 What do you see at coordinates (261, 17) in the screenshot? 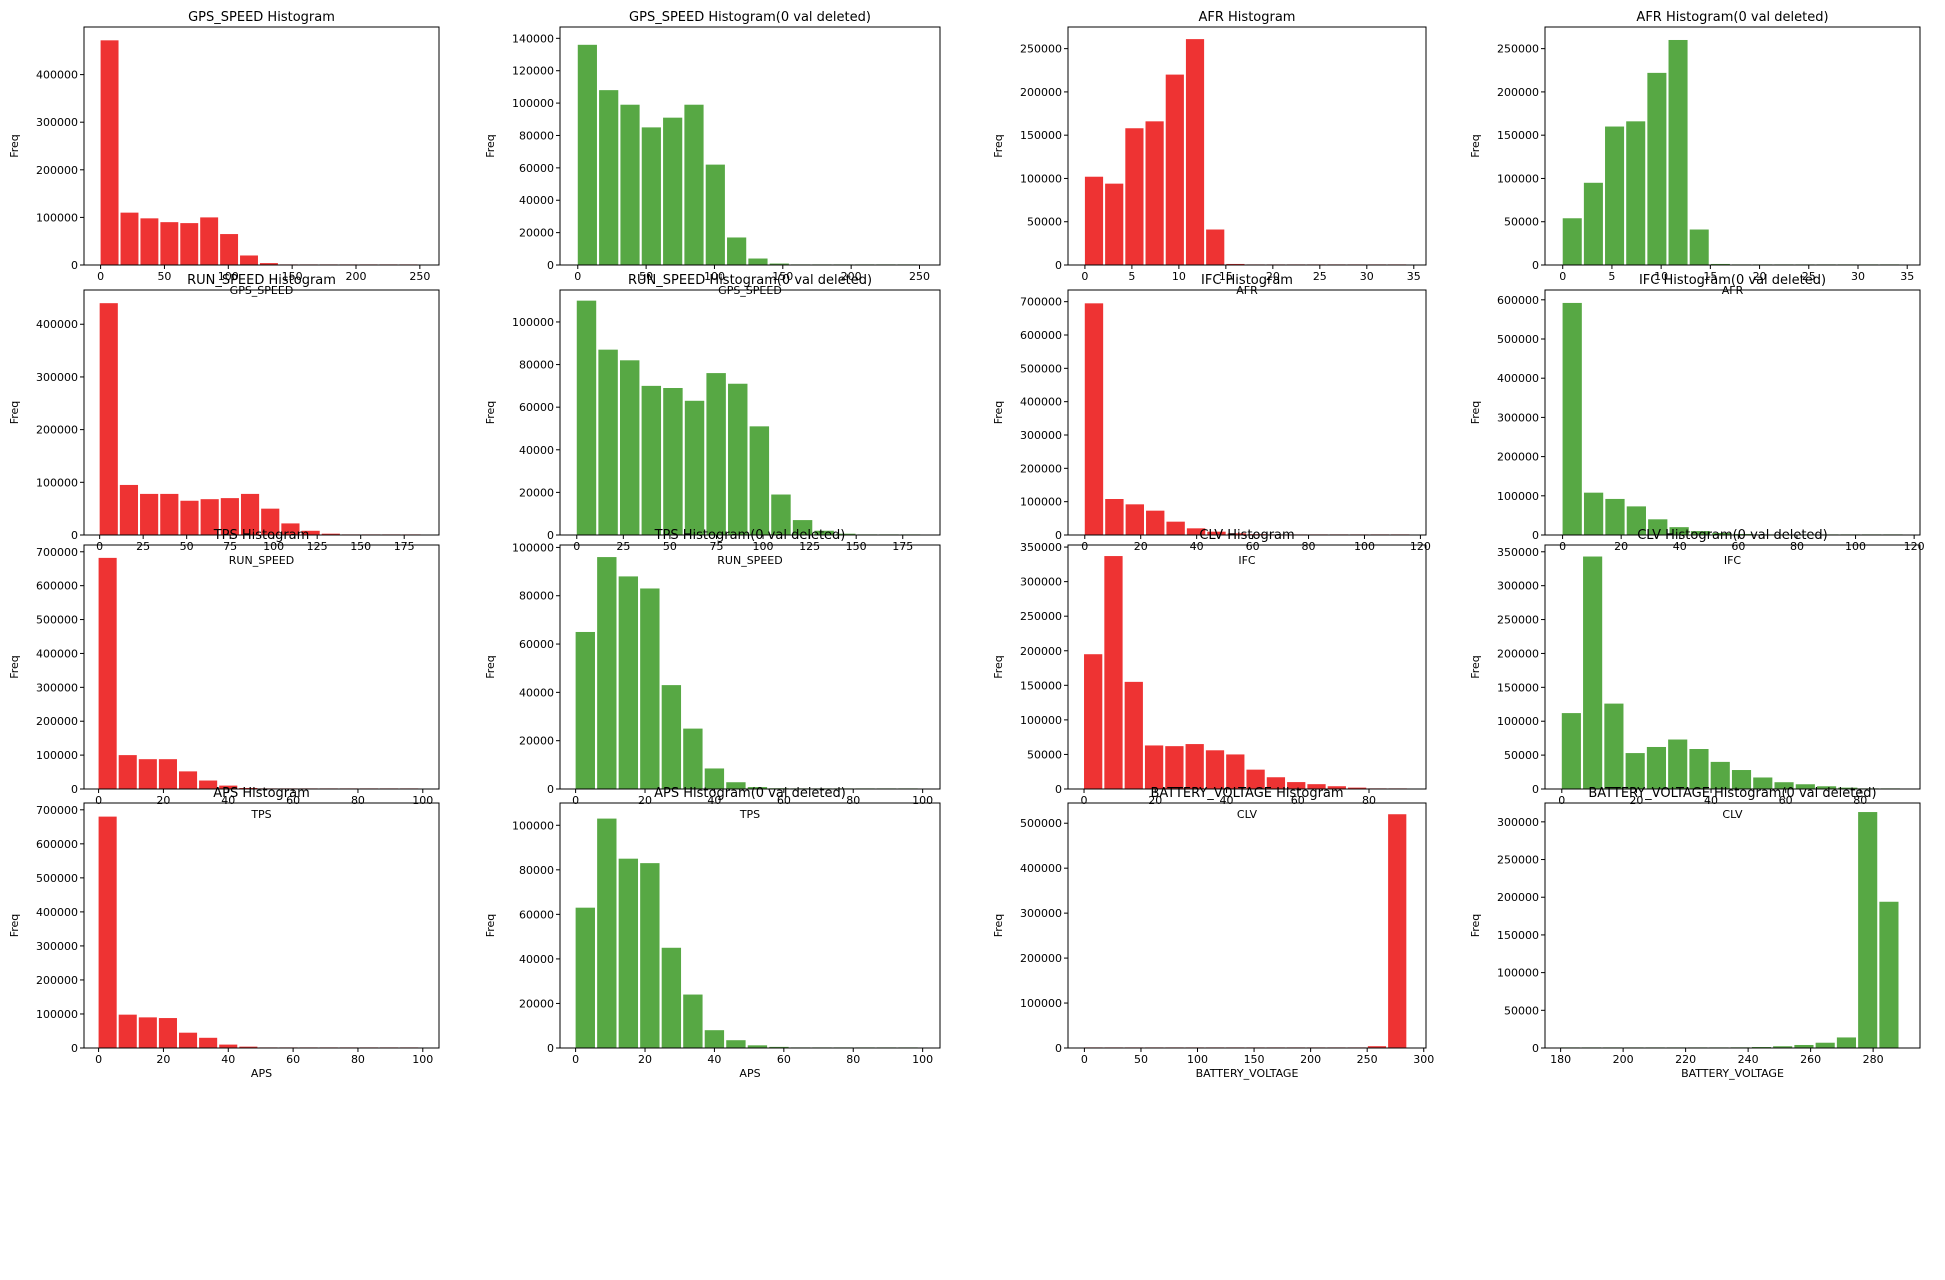
I see `chart-title: GPS_SPEED Histogram` at bounding box center [261, 17].